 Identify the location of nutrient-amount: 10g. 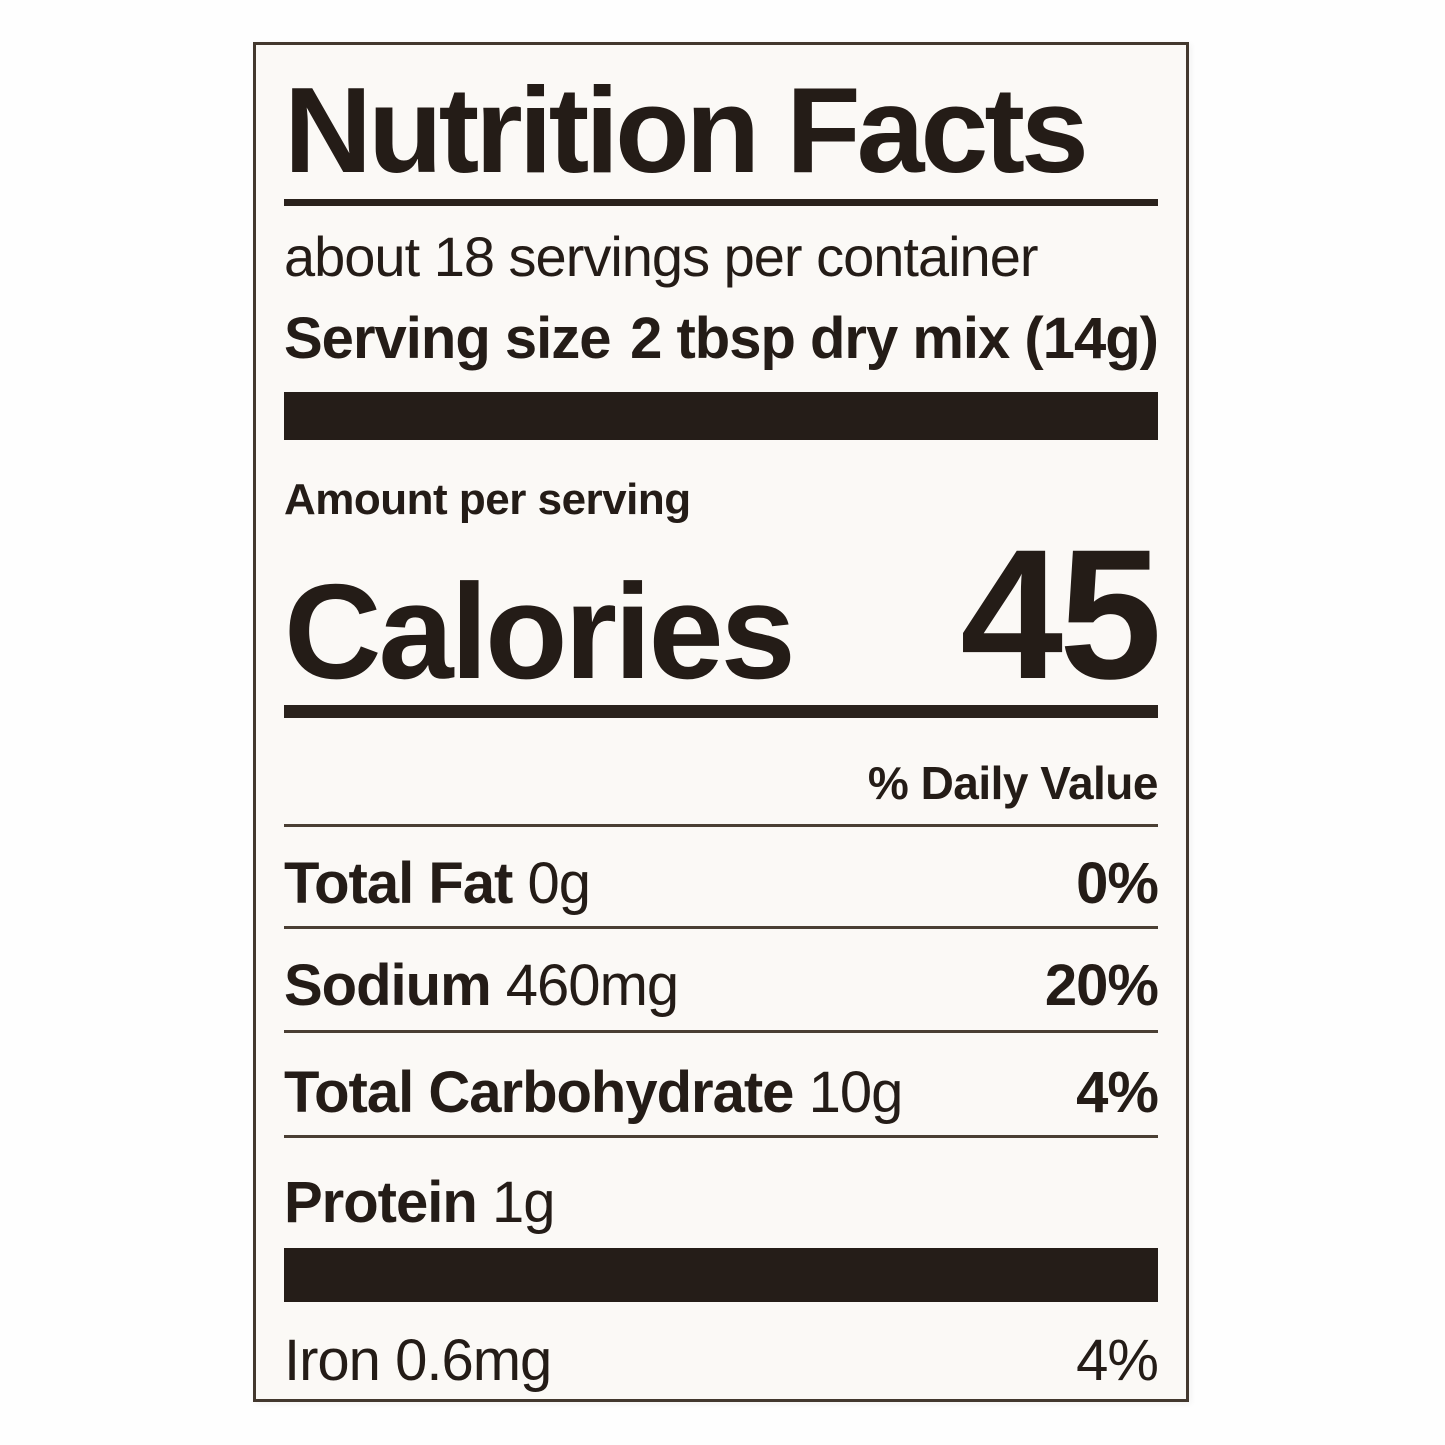
(856, 1092).